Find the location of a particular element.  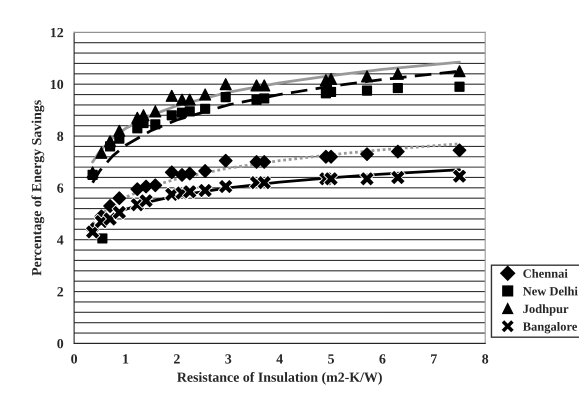

x-tick-label: 1 is located at coordinates (125, 359).